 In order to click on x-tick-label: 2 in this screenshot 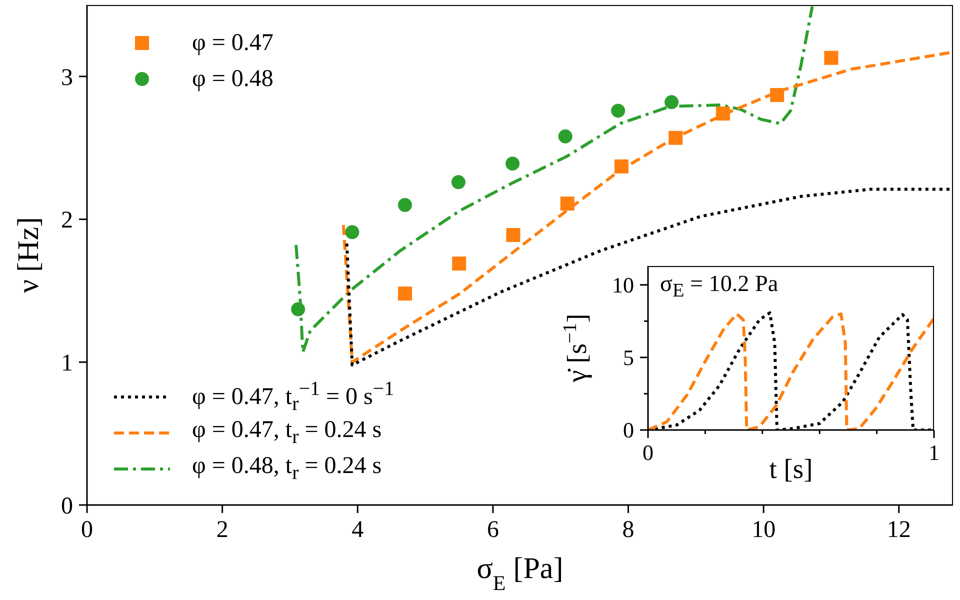, I will do `click(222, 530)`.